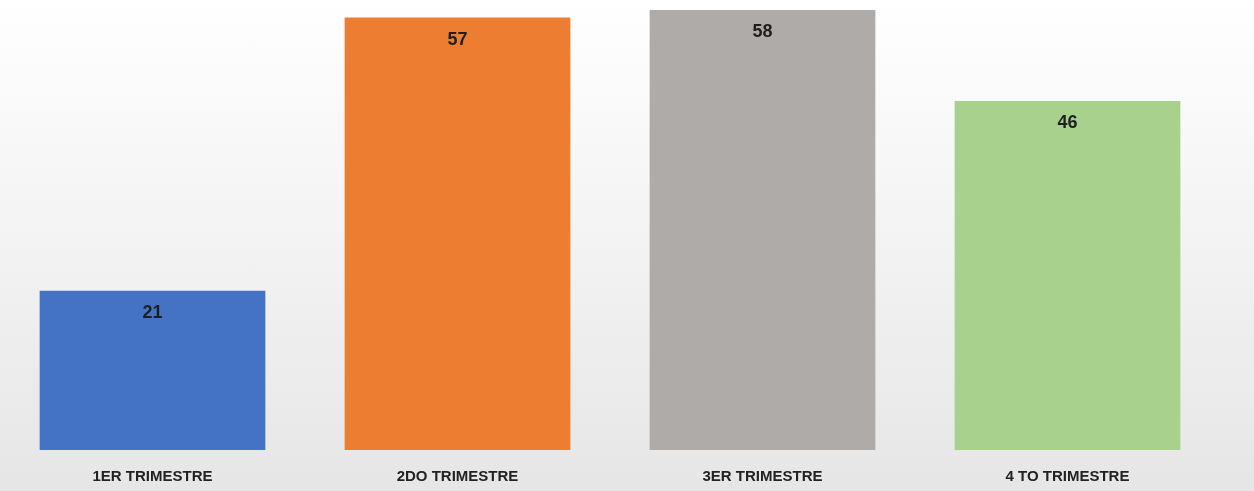 The image size is (1254, 491). I want to click on data-label: 57, so click(457, 38).